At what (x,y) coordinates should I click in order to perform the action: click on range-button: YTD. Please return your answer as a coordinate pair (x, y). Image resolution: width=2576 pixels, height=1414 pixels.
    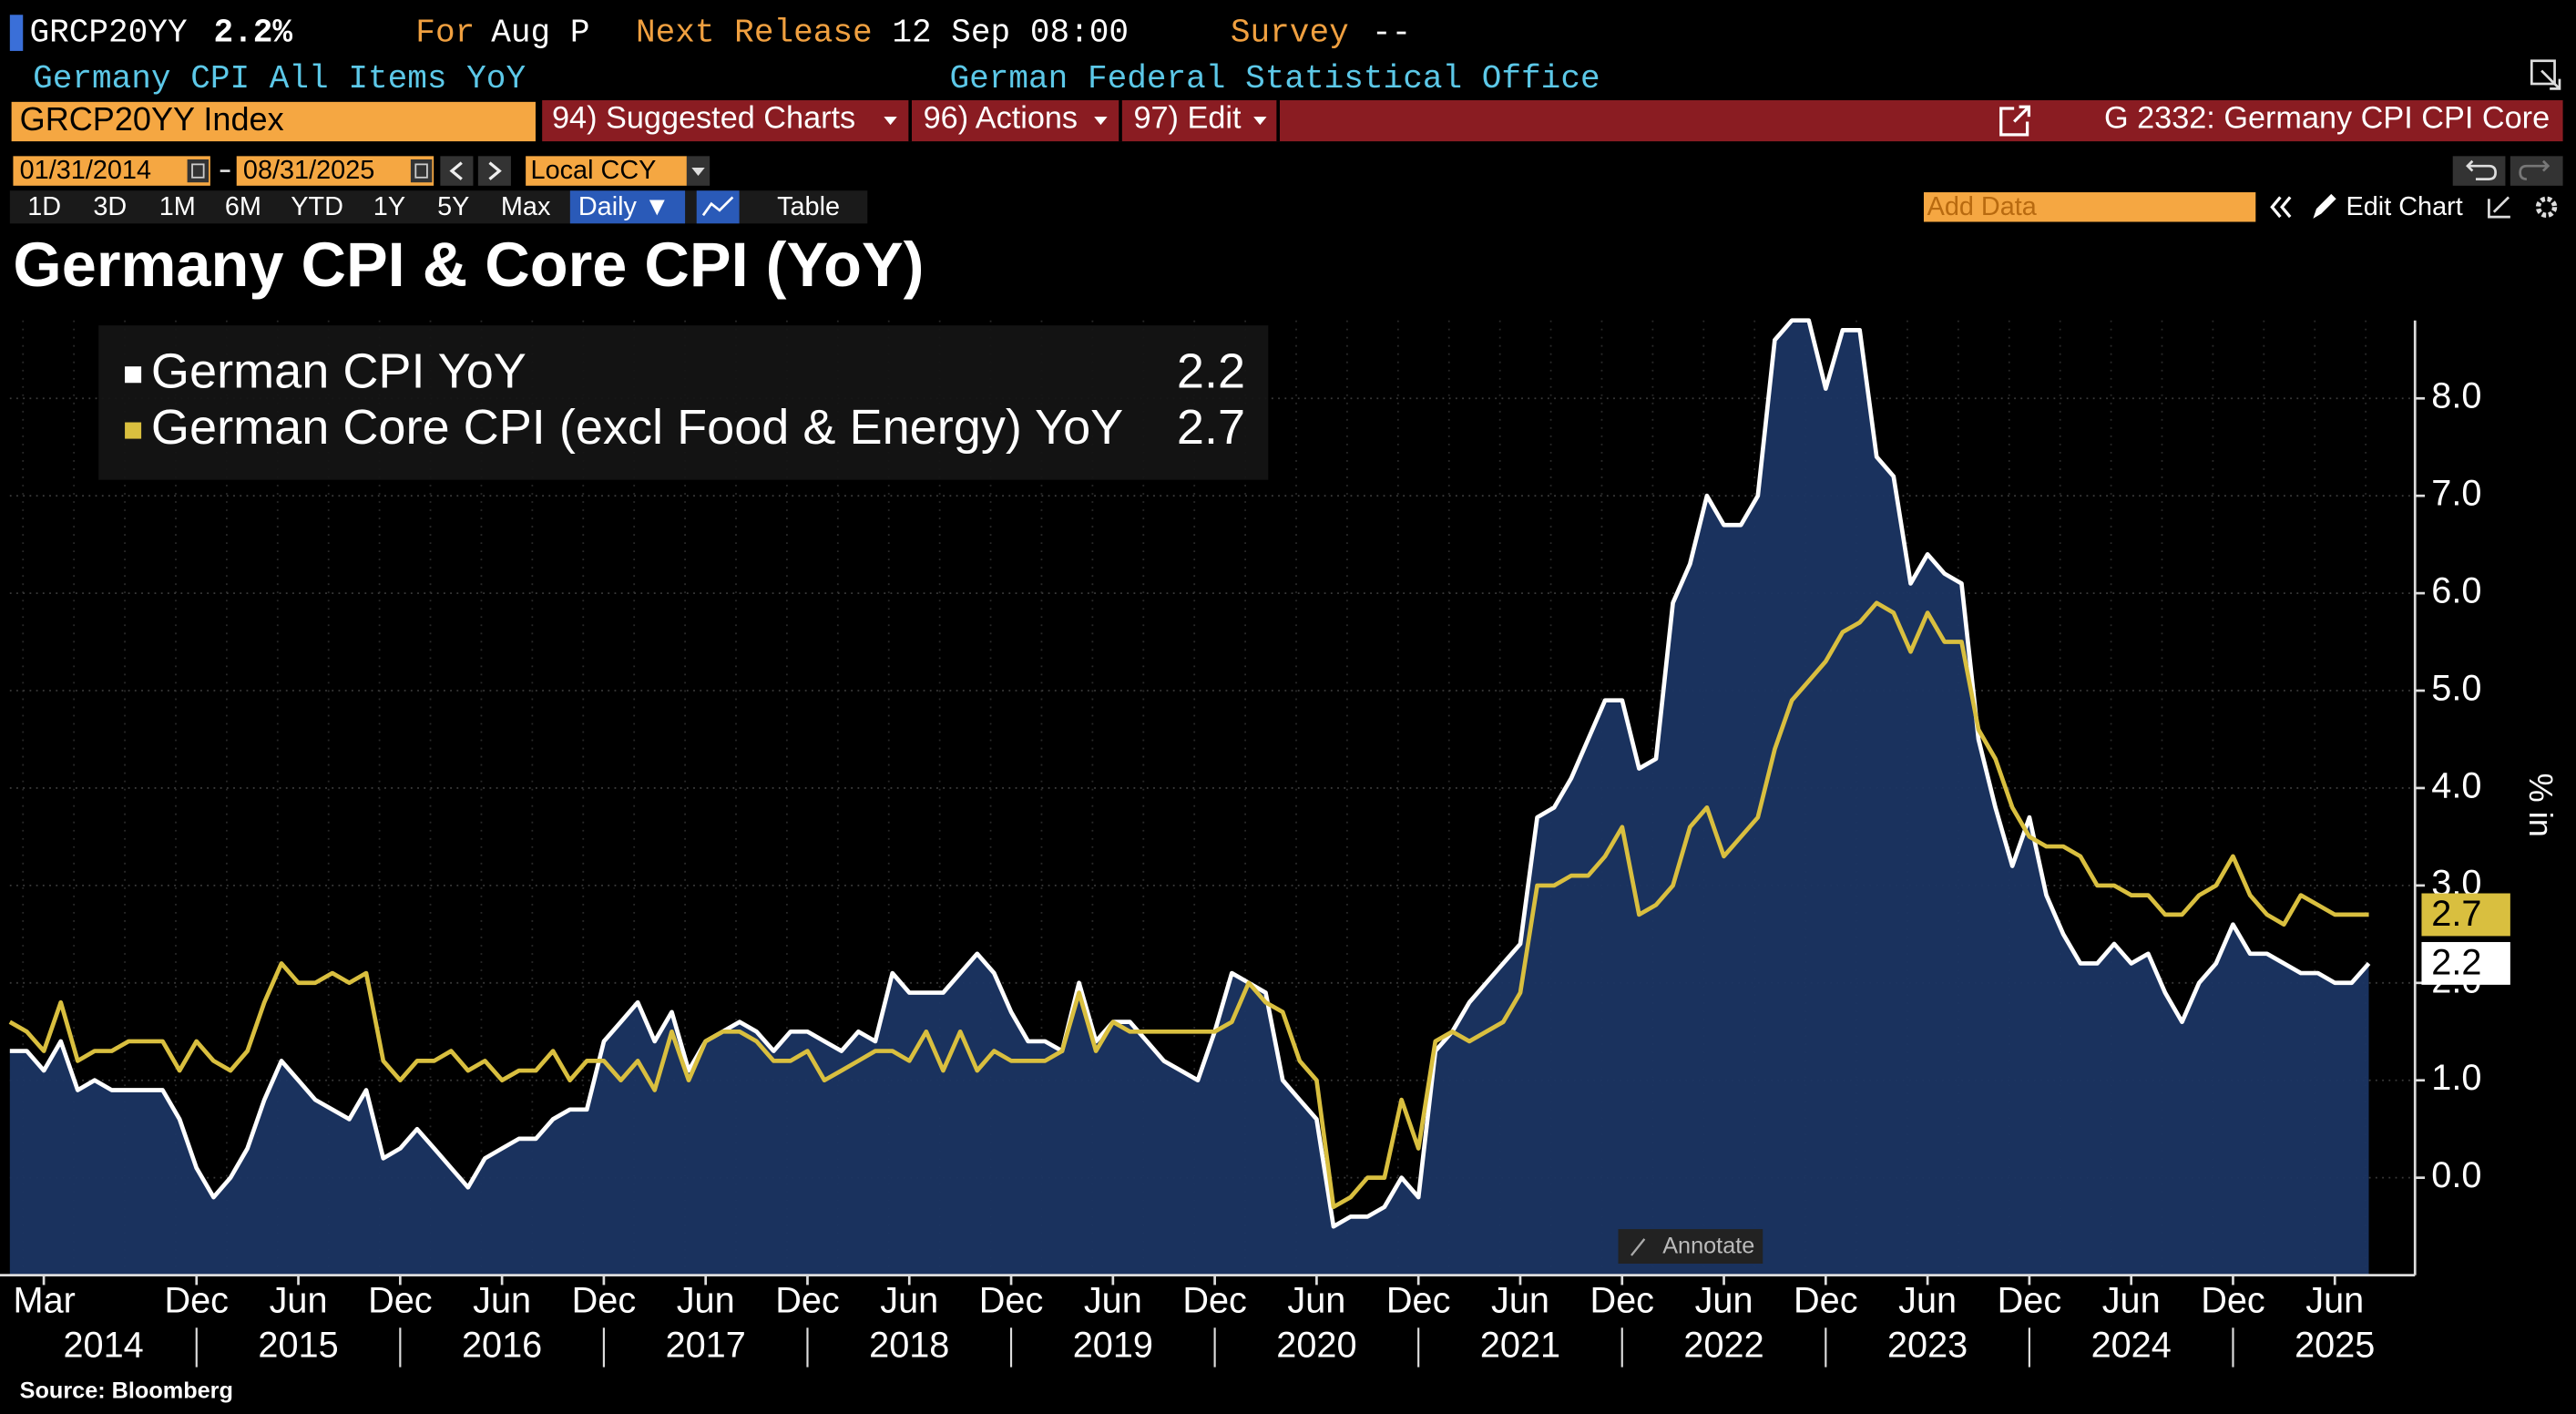
    Looking at the image, I should click on (317, 206).